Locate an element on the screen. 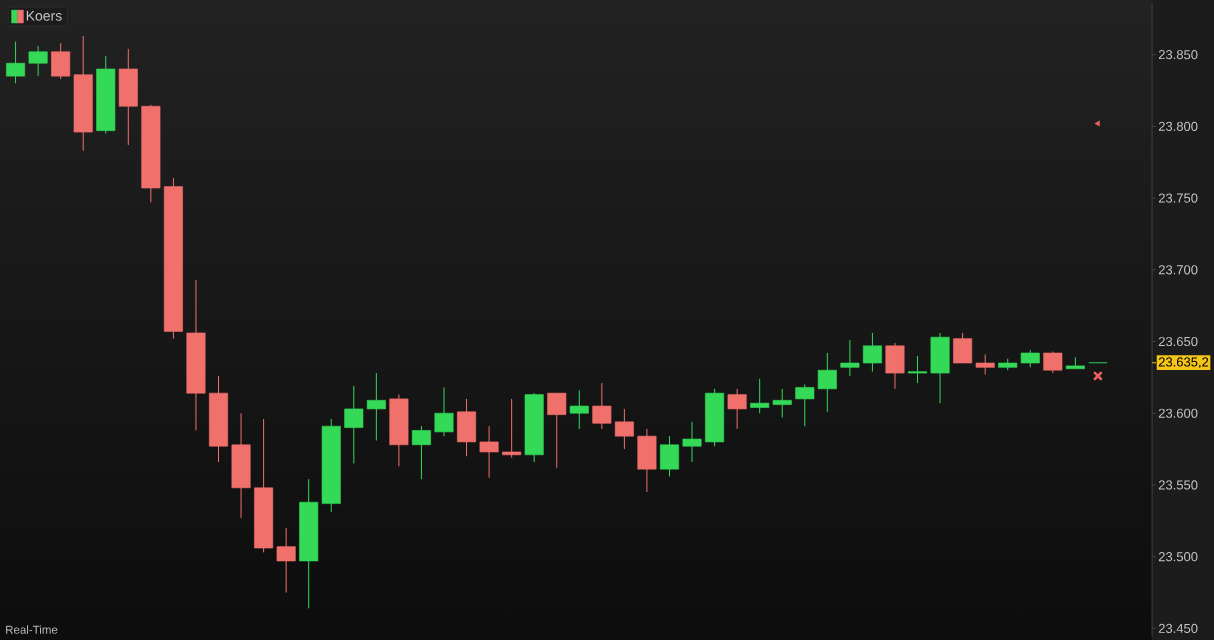  text: 23.635,2 is located at coordinates (1183, 363).